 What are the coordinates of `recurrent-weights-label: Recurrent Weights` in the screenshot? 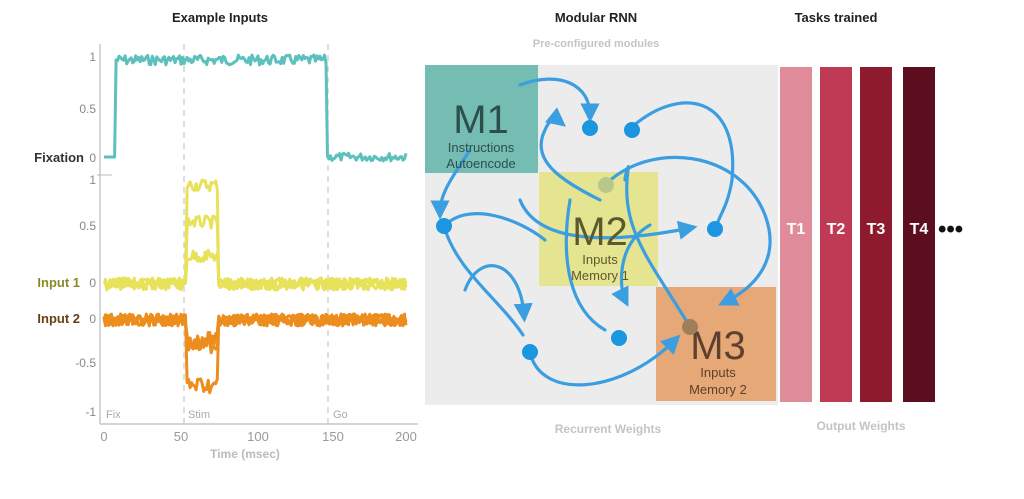 It's located at (608, 429).